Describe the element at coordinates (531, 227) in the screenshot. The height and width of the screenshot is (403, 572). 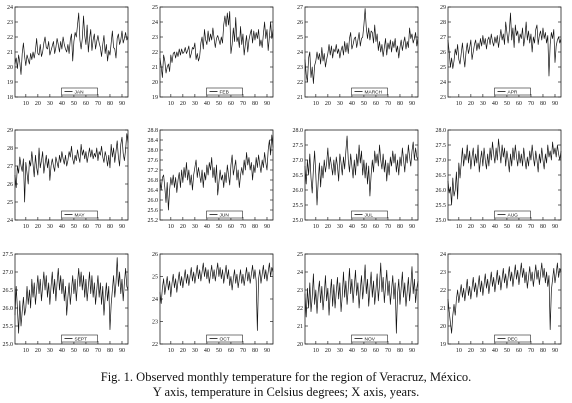
I see `x-tick-label-aug: 70` at that location.